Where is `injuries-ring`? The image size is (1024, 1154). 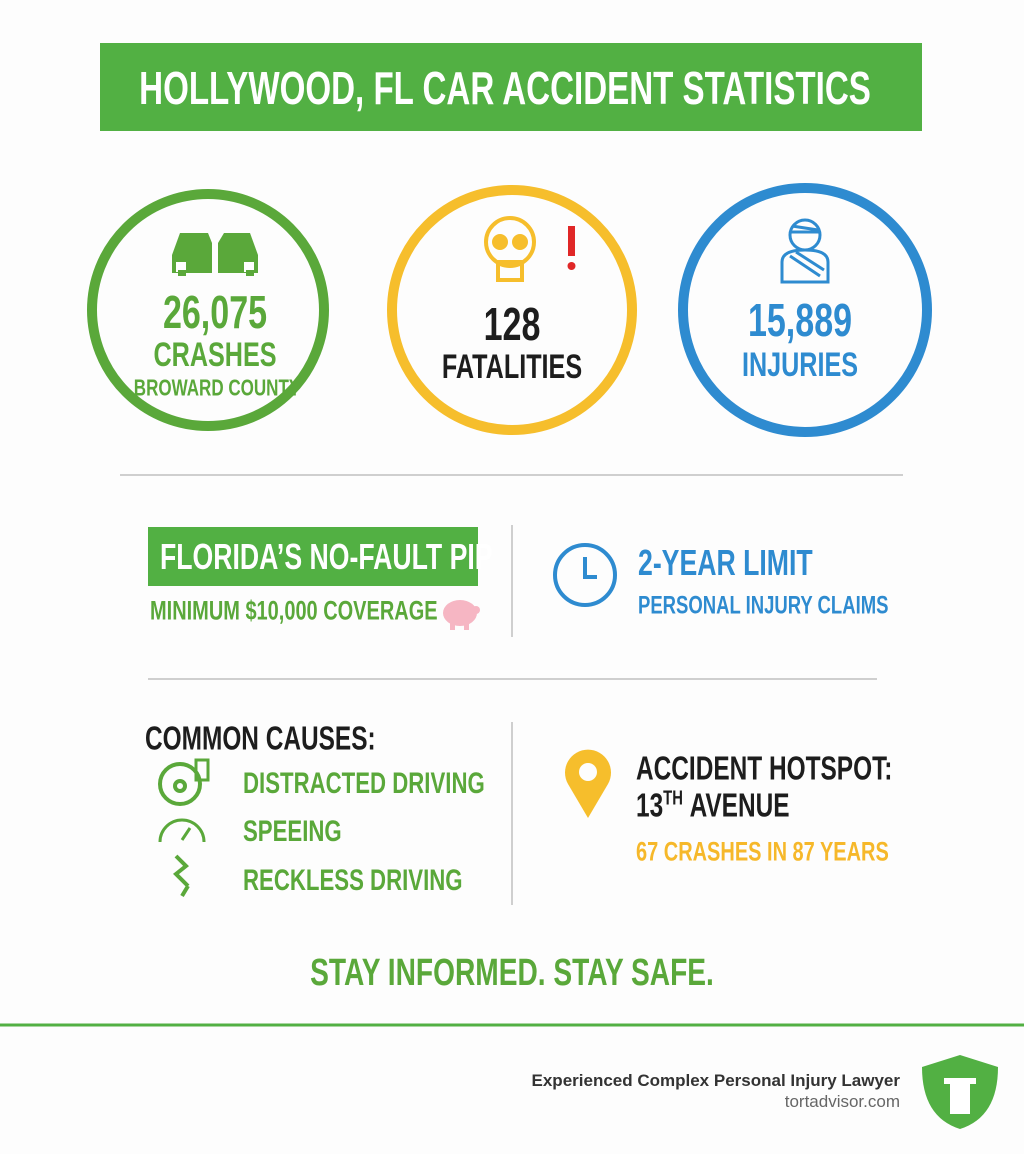 injuries-ring is located at coordinates (805, 310).